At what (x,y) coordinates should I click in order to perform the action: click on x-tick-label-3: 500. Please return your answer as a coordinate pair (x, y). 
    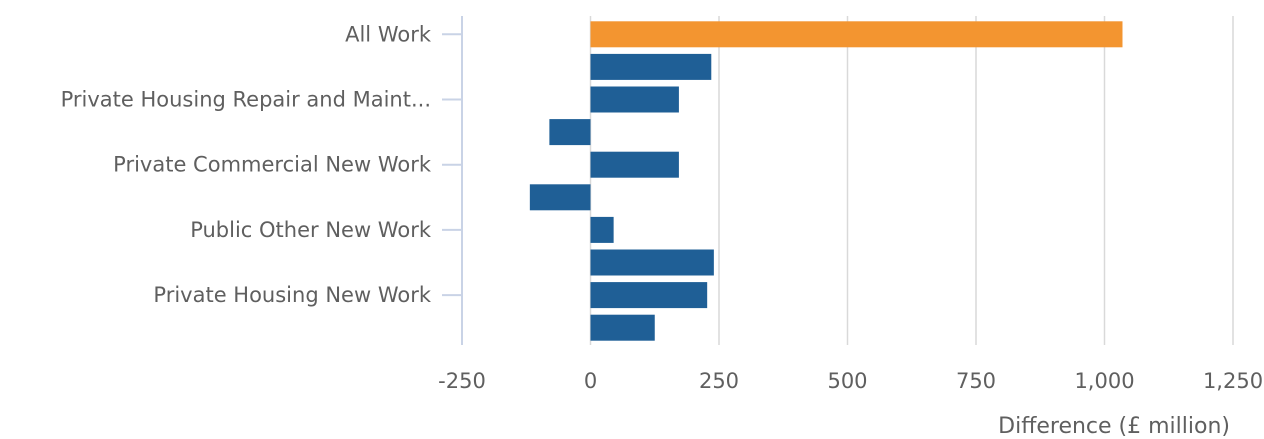
    Looking at the image, I should click on (847, 381).